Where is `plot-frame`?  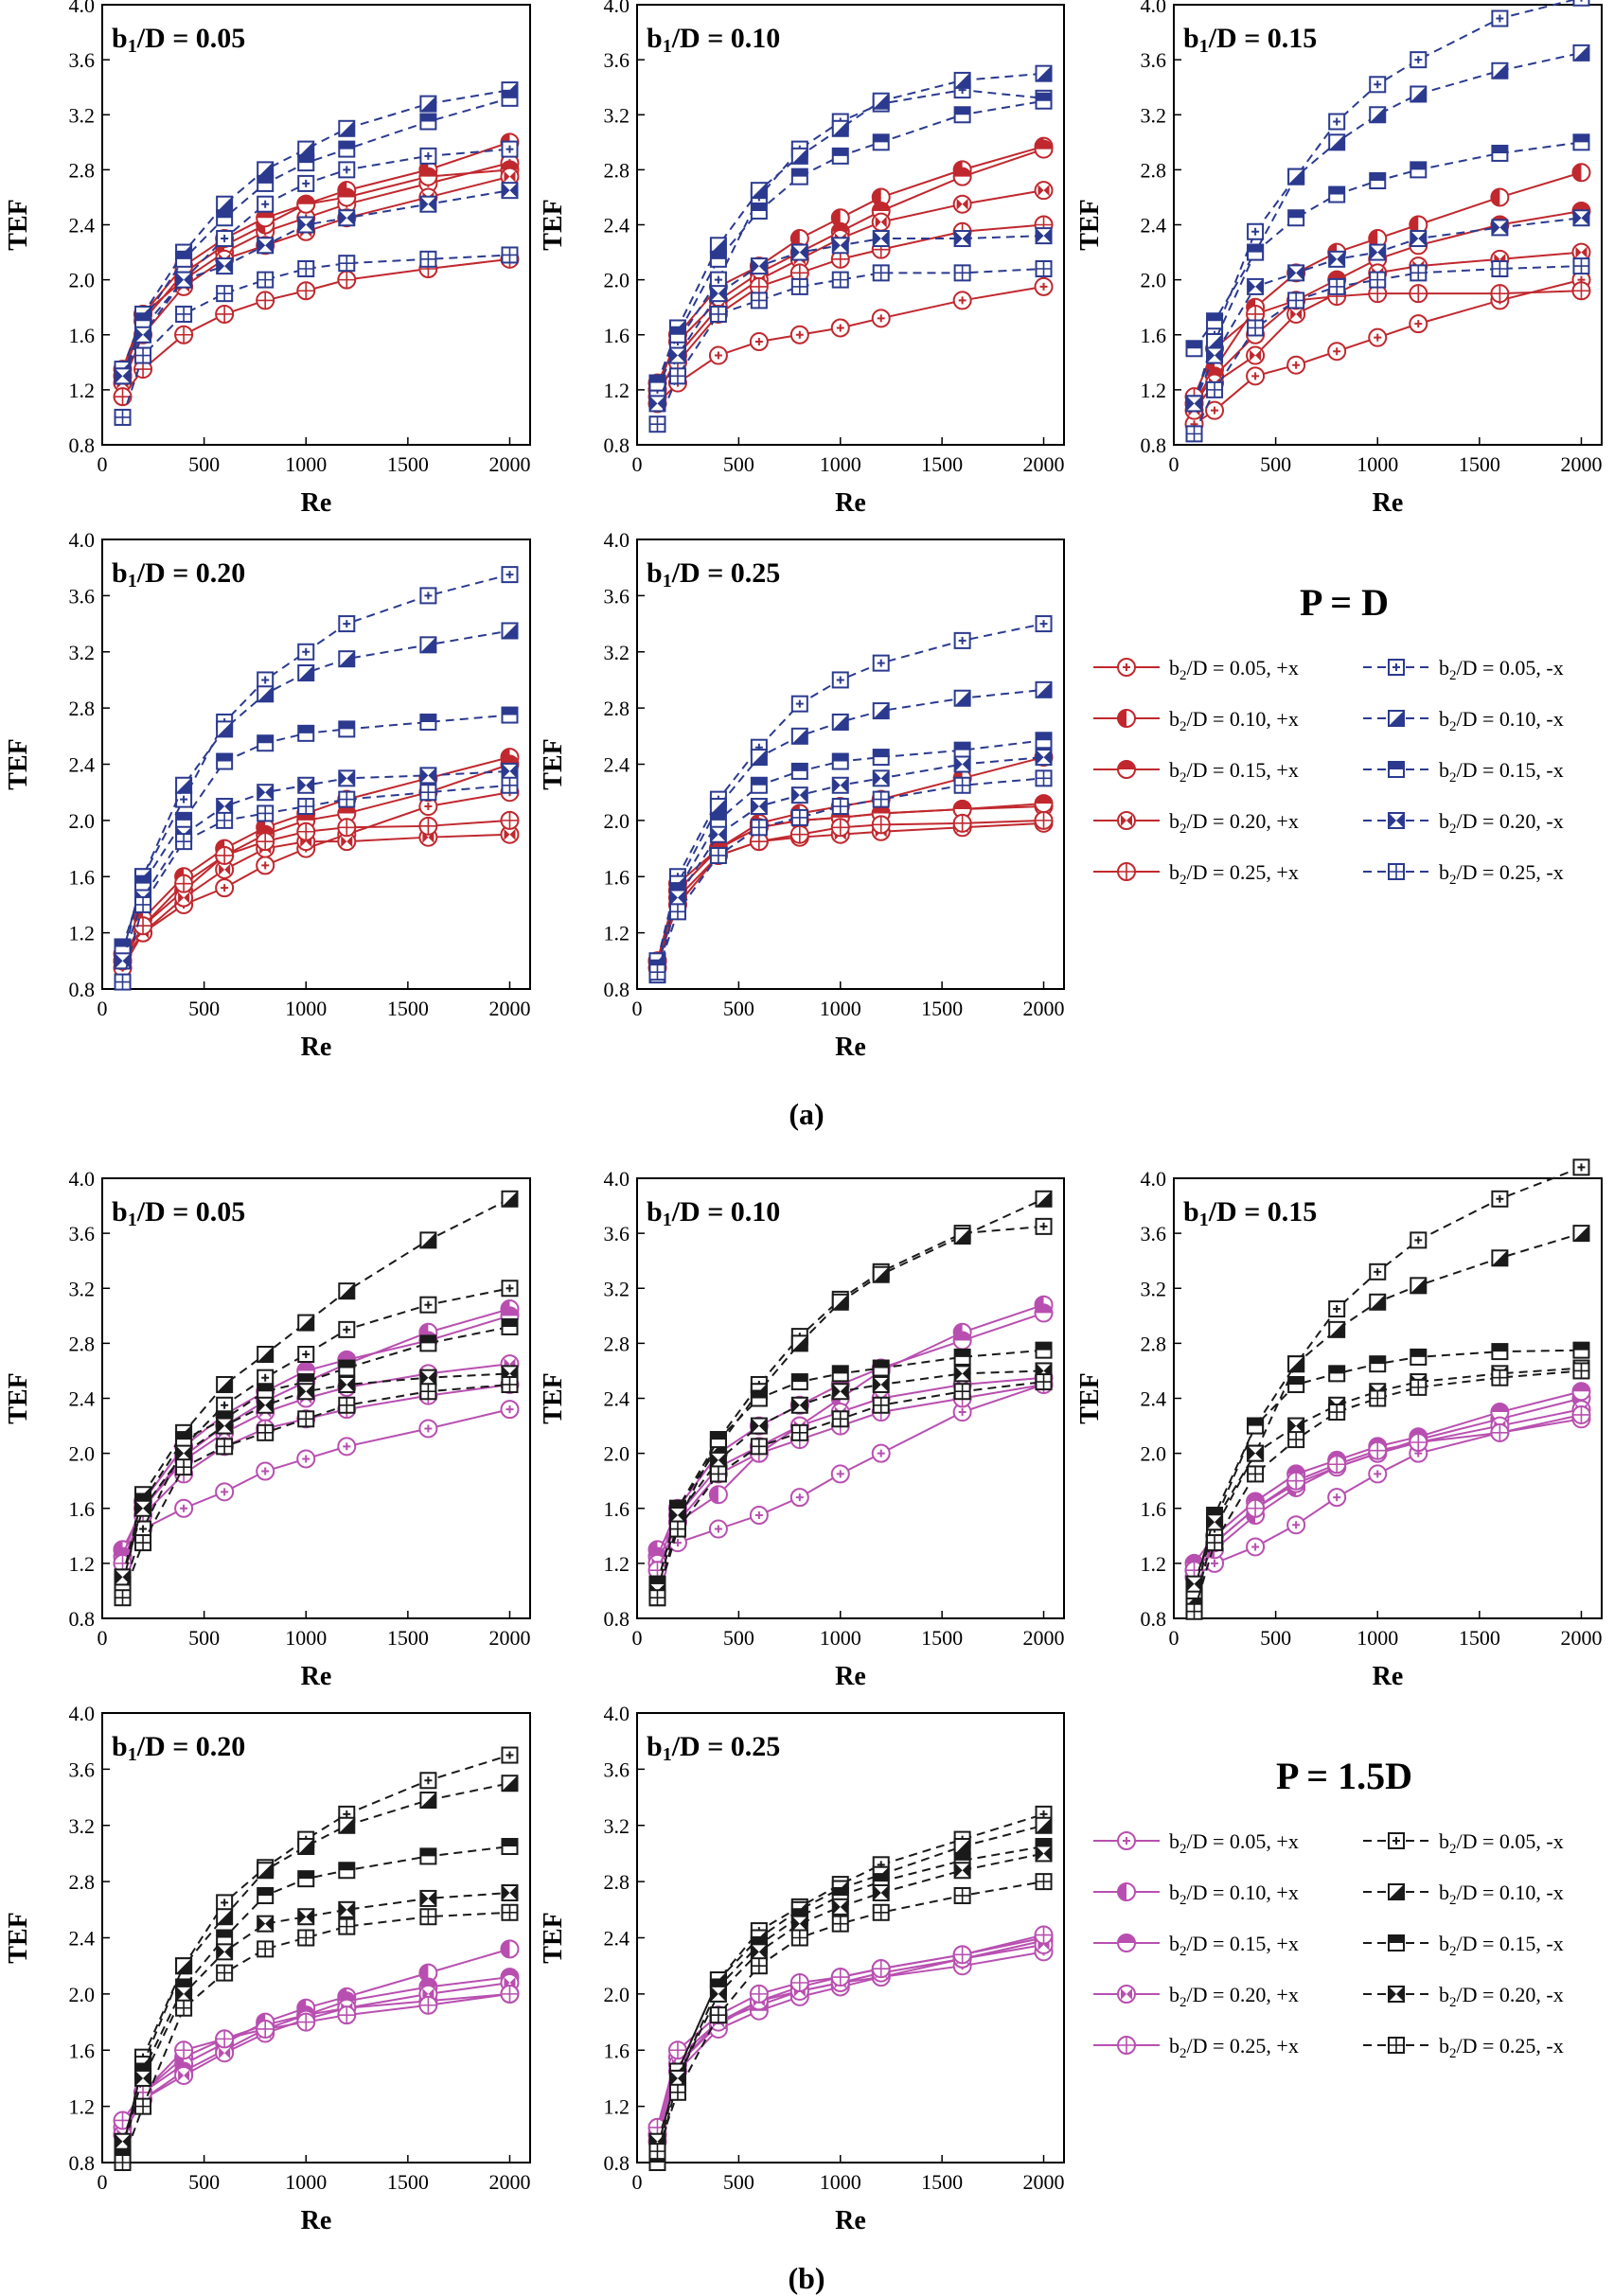 plot-frame is located at coordinates (316, 1938).